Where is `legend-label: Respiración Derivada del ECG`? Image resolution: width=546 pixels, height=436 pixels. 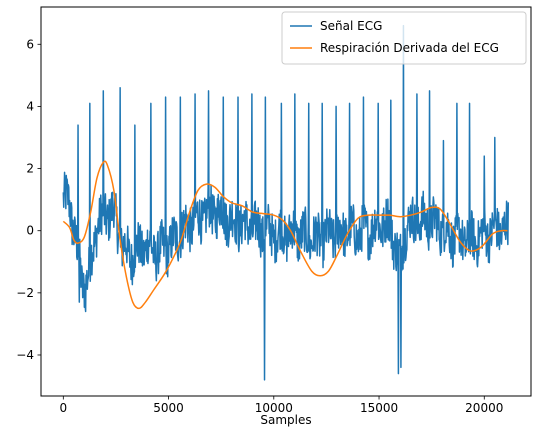
legend-label: Respiración Derivada del ECG is located at coordinates (409, 48).